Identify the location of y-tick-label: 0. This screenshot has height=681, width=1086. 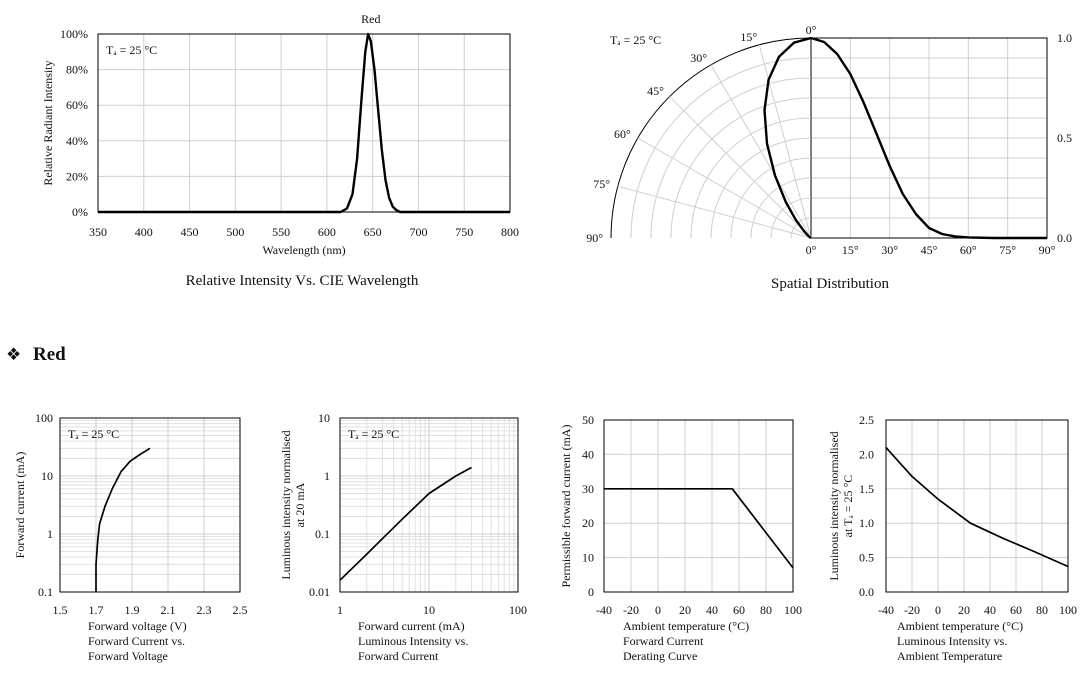
(591, 592).